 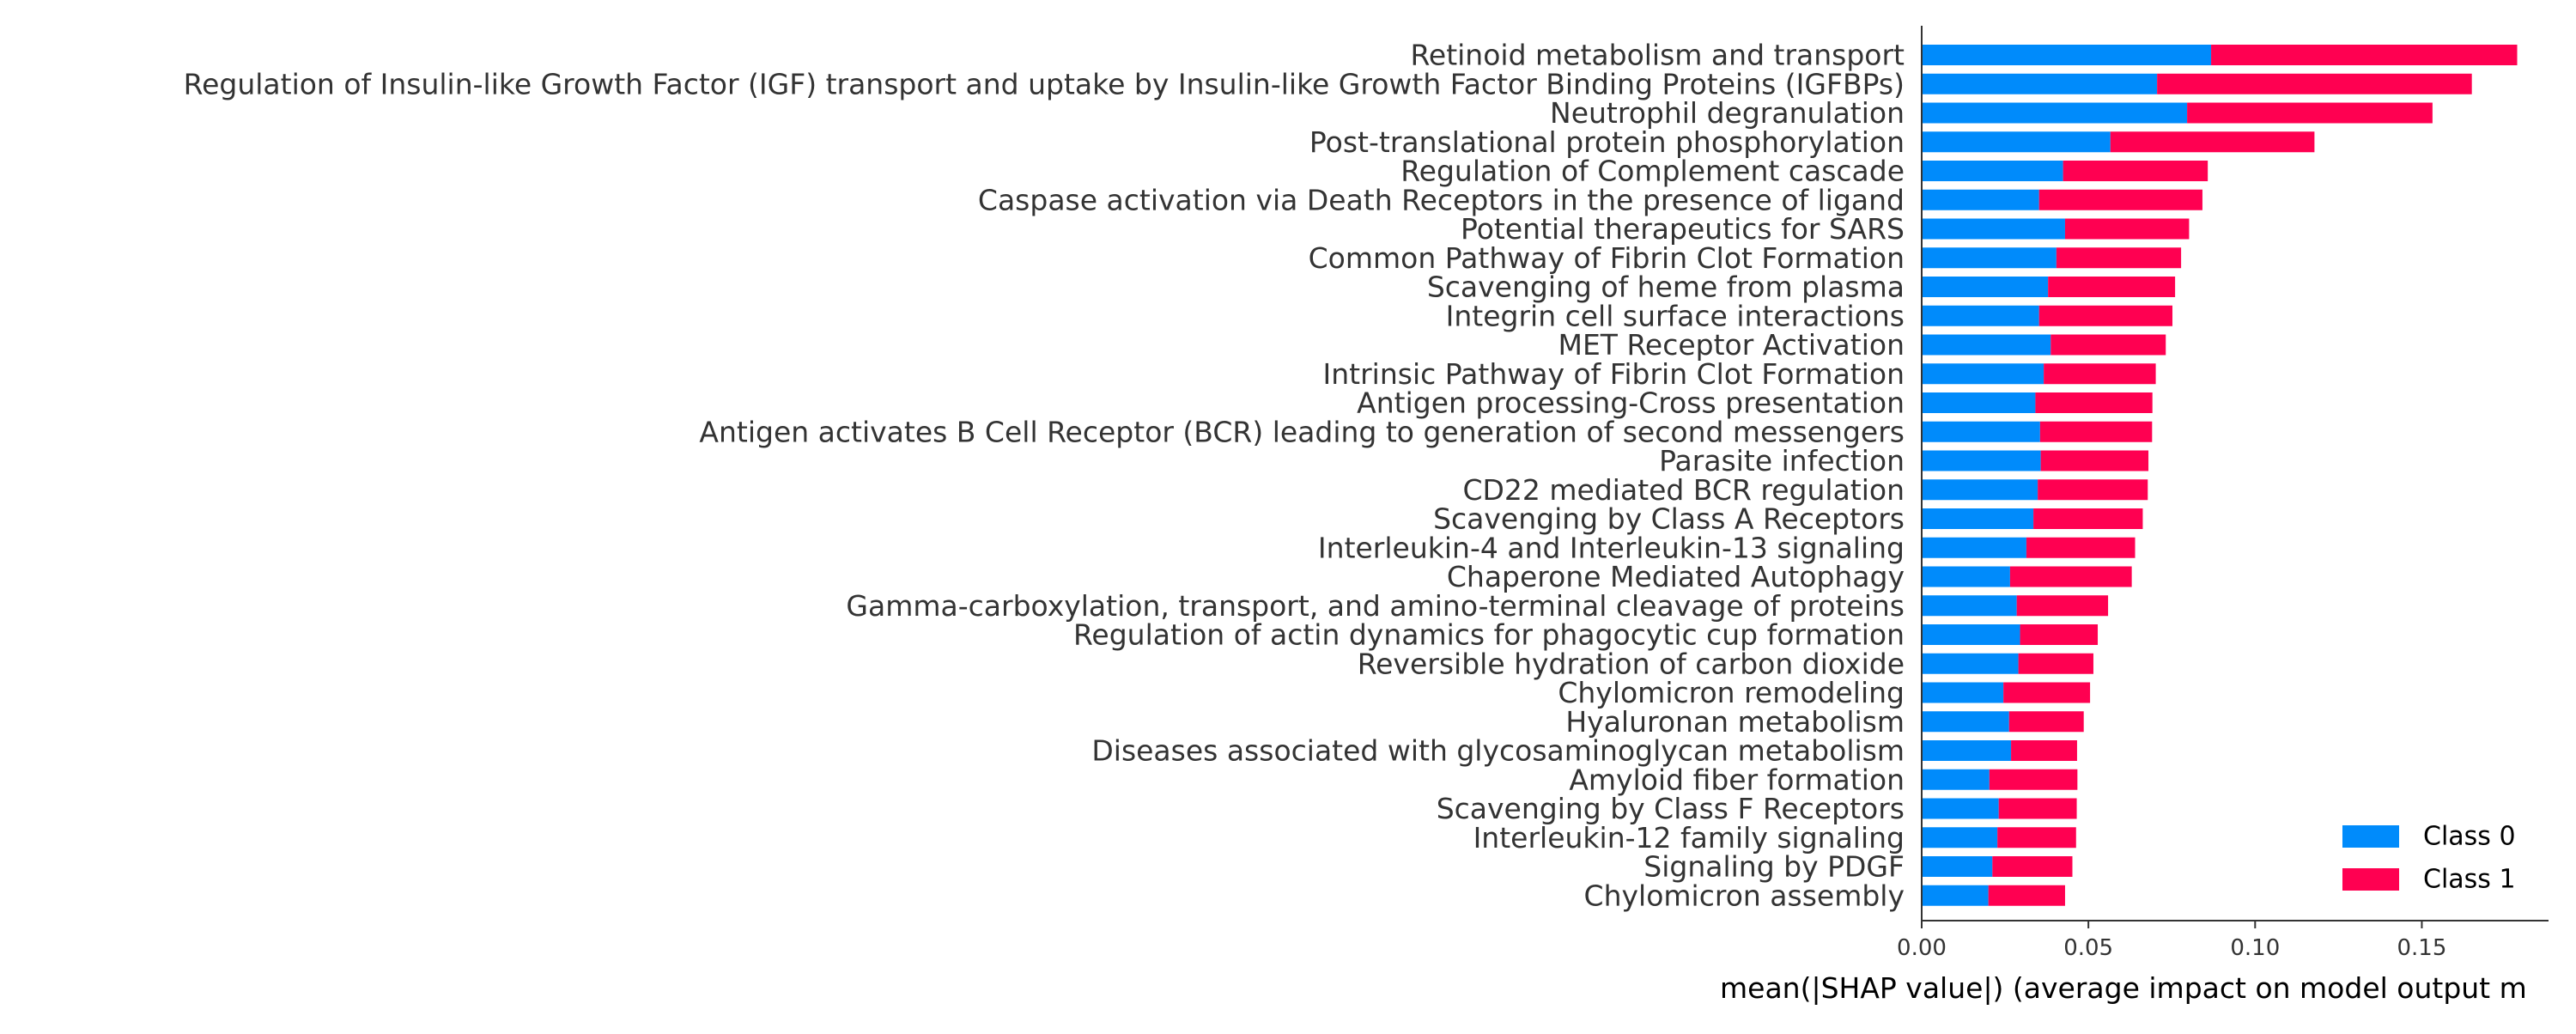 What do you see at coordinates (2429, 858) in the screenshot?
I see `legend: Class 0 Class 1` at bounding box center [2429, 858].